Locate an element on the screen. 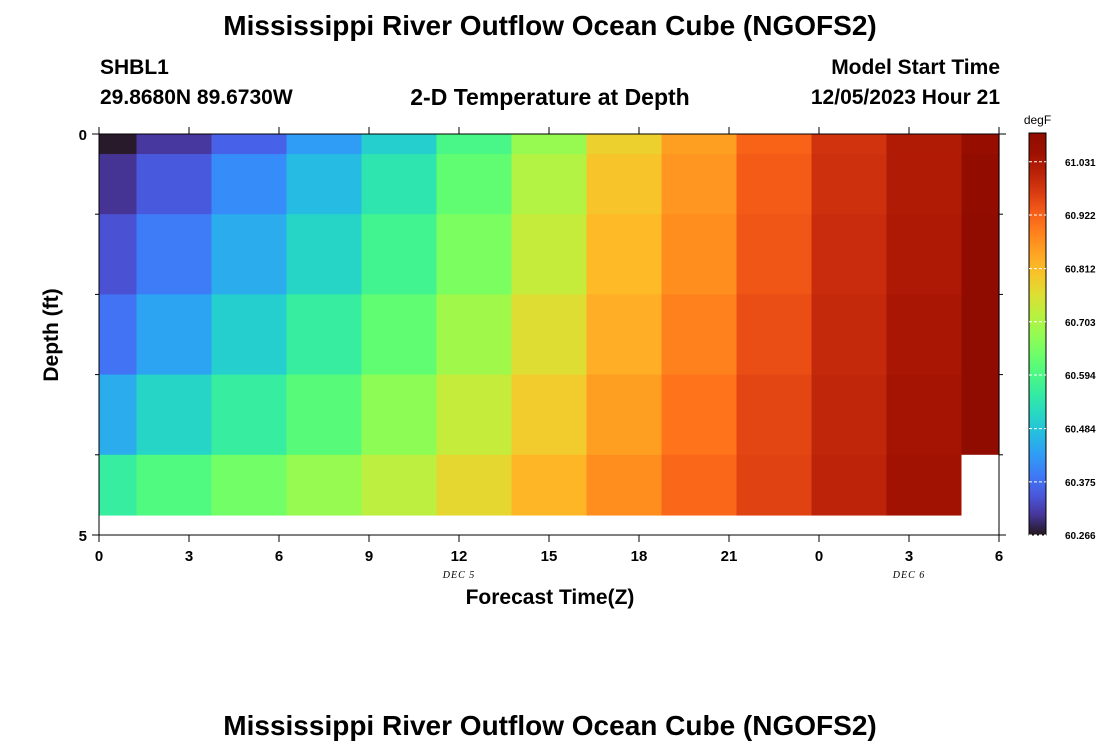  date-label: DEC 6 is located at coordinates (909, 575).